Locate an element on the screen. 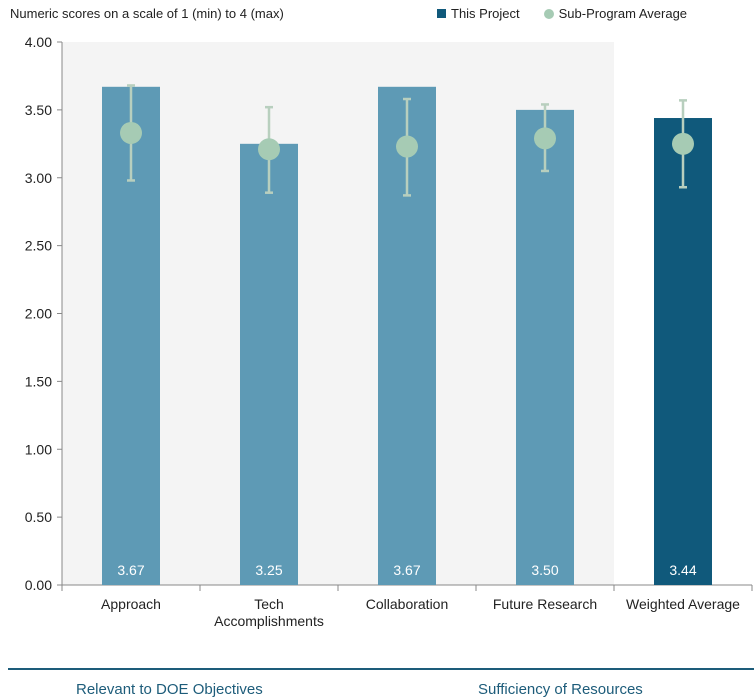 The width and height of the screenshot is (754, 700). legend-item-sub-program-average: Sub-Program Average is located at coordinates (615, 13).